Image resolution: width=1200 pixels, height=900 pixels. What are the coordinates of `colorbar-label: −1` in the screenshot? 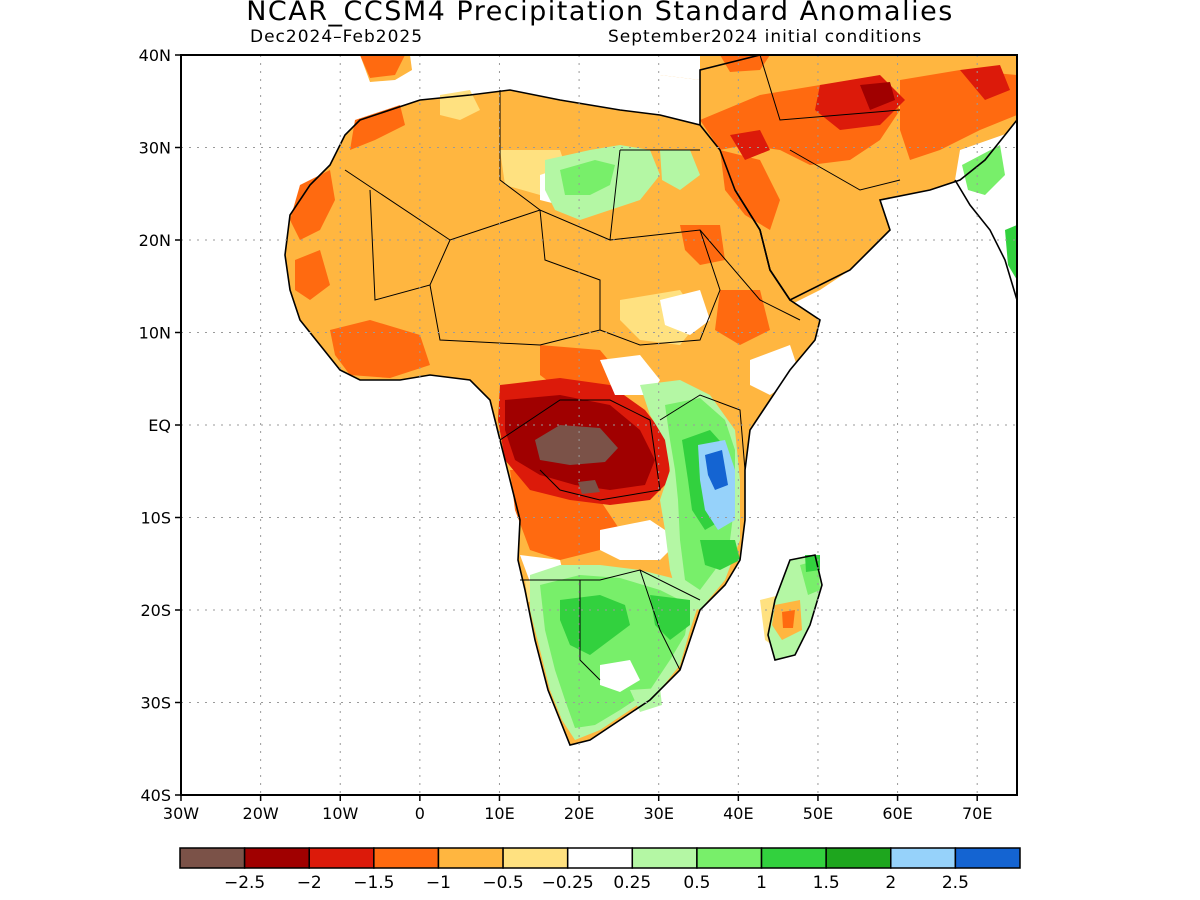 It's located at (438, 883).